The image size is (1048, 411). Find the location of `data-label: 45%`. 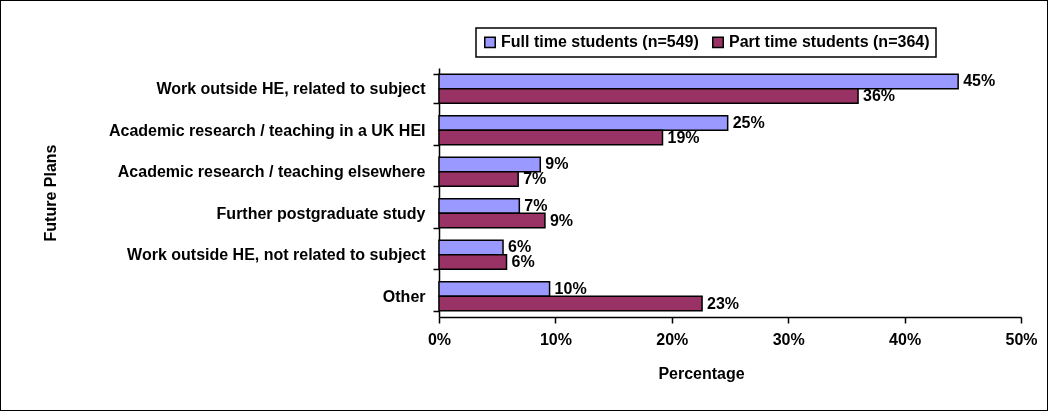

data-label: 45% is located at coordinates (979, 81).